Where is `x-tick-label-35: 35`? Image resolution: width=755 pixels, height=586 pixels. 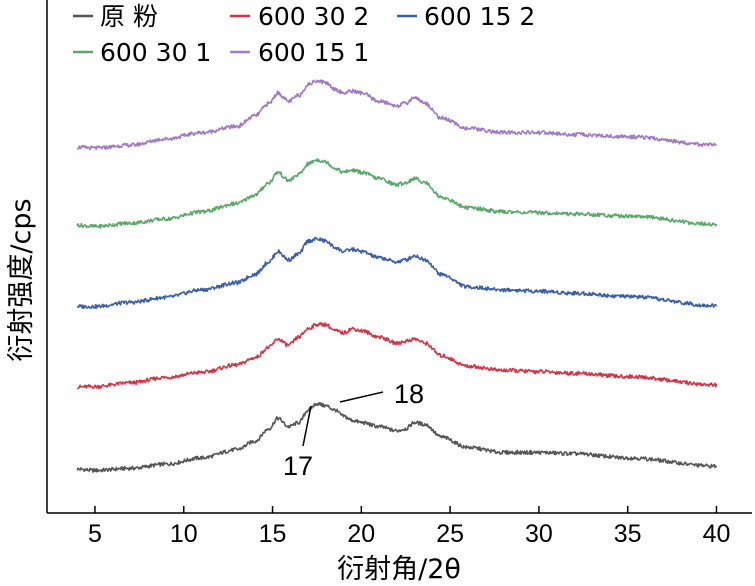 x-tick-label-35: 35 is located at coordinates (628, 534).